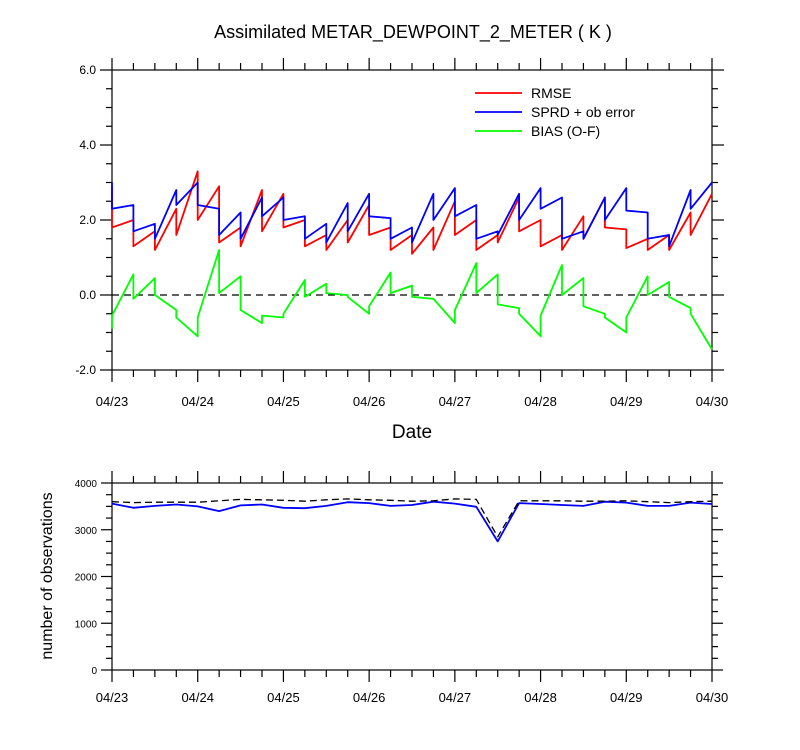 Image resolution: width=800 pixels, height=750 pixels. I want to click on bottom-x-tick-labels: 04/23 04/24 04/25 04/26 04/27 04/28 04/29 04/30, so click(412, 697).